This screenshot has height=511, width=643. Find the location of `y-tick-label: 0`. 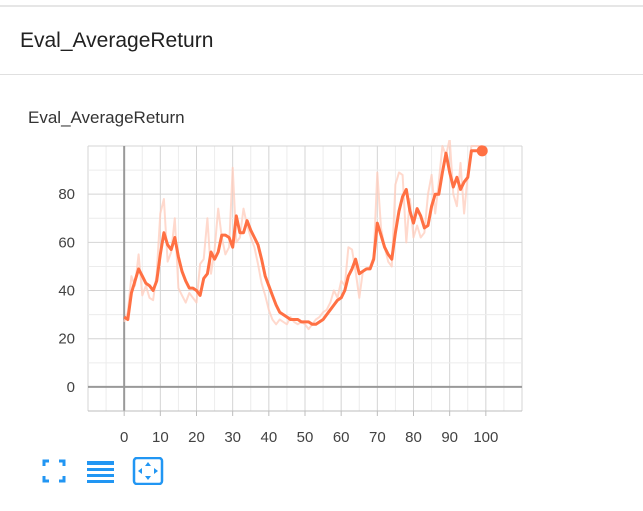

y-tick-label: 0 is located at coordinates (71, 387).